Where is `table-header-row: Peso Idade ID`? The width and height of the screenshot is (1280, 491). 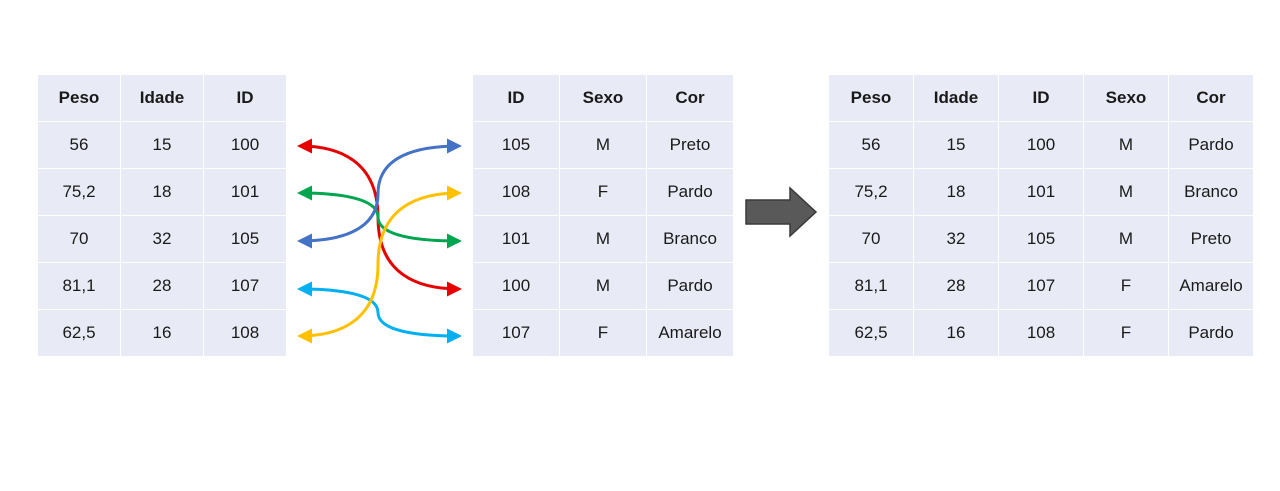
table-header-row: Peso Idade ID is located at coordinates (162, 98).